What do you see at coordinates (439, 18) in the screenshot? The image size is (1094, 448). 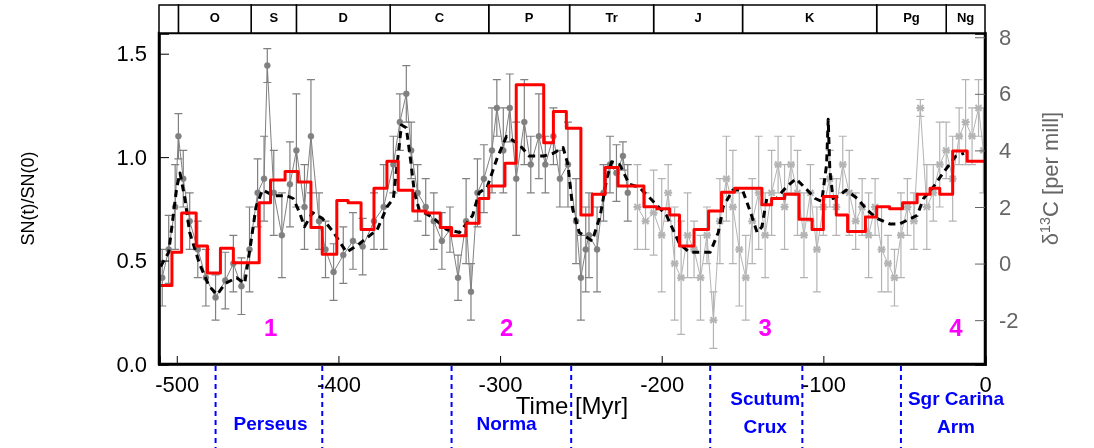 I see `series-label: C` at bounding box center [439, 18].